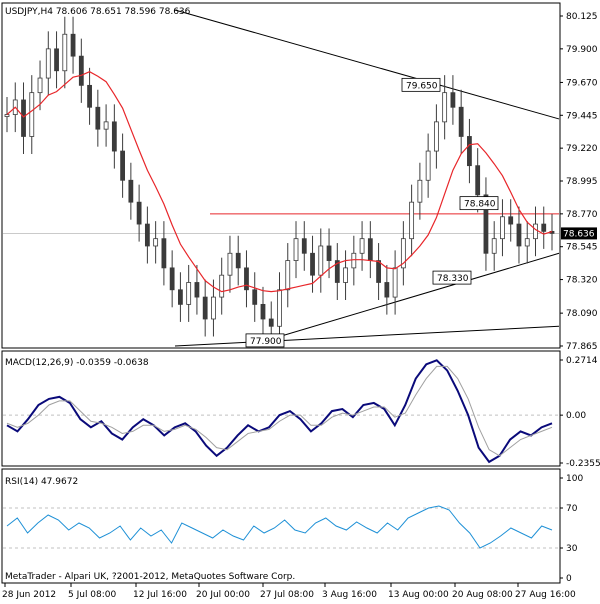 The height and width of the screenshot is (604, 600). Describe the element at coordinates (569, 579) in the screenshot. I see `rsi-tick-label: 0` at that location.